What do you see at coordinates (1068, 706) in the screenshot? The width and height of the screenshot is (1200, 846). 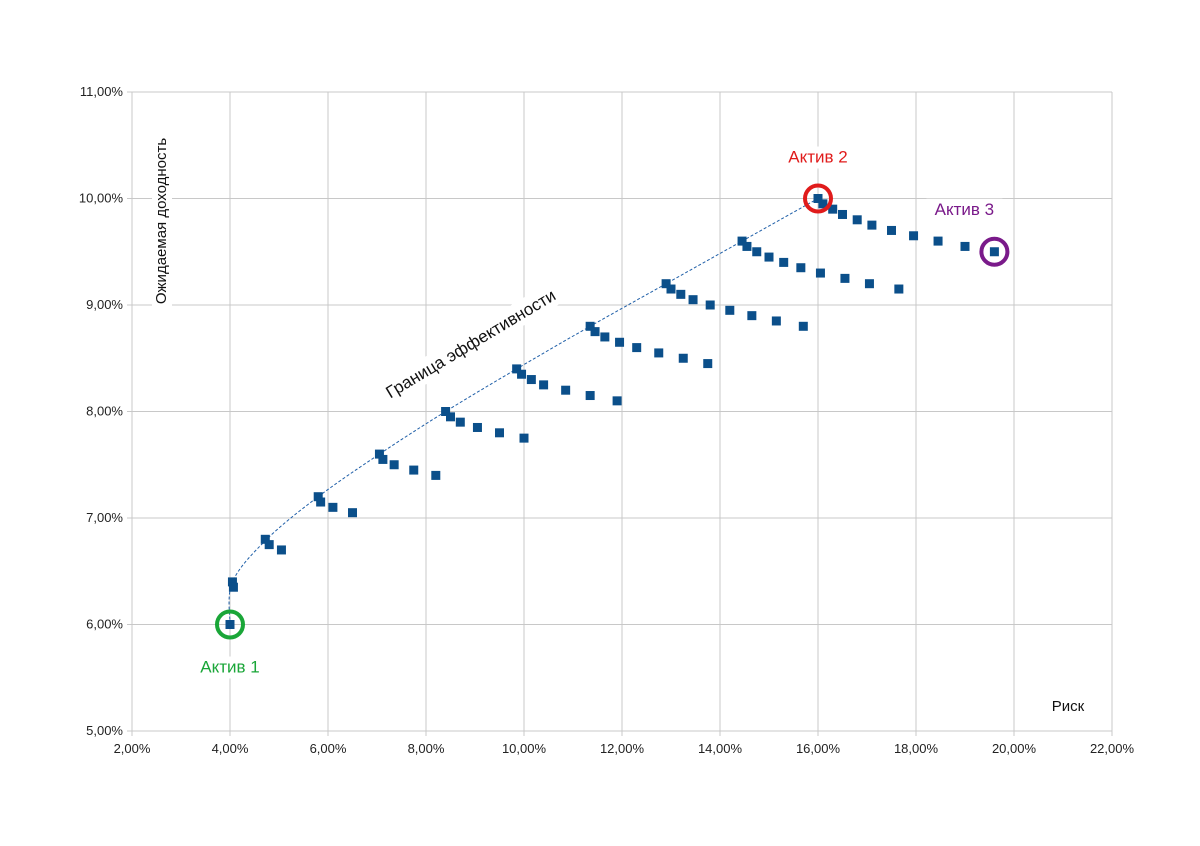 I see `x-axis-title: Риск` at bounding box center [1068, 706].